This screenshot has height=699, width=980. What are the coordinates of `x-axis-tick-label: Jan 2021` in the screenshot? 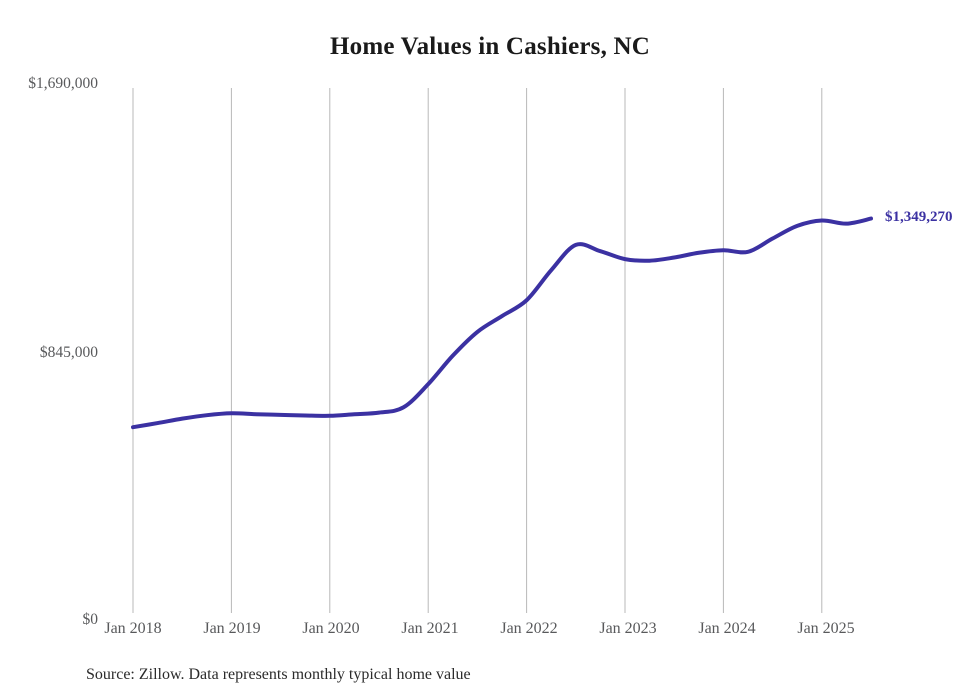 It's located at (430, 628).